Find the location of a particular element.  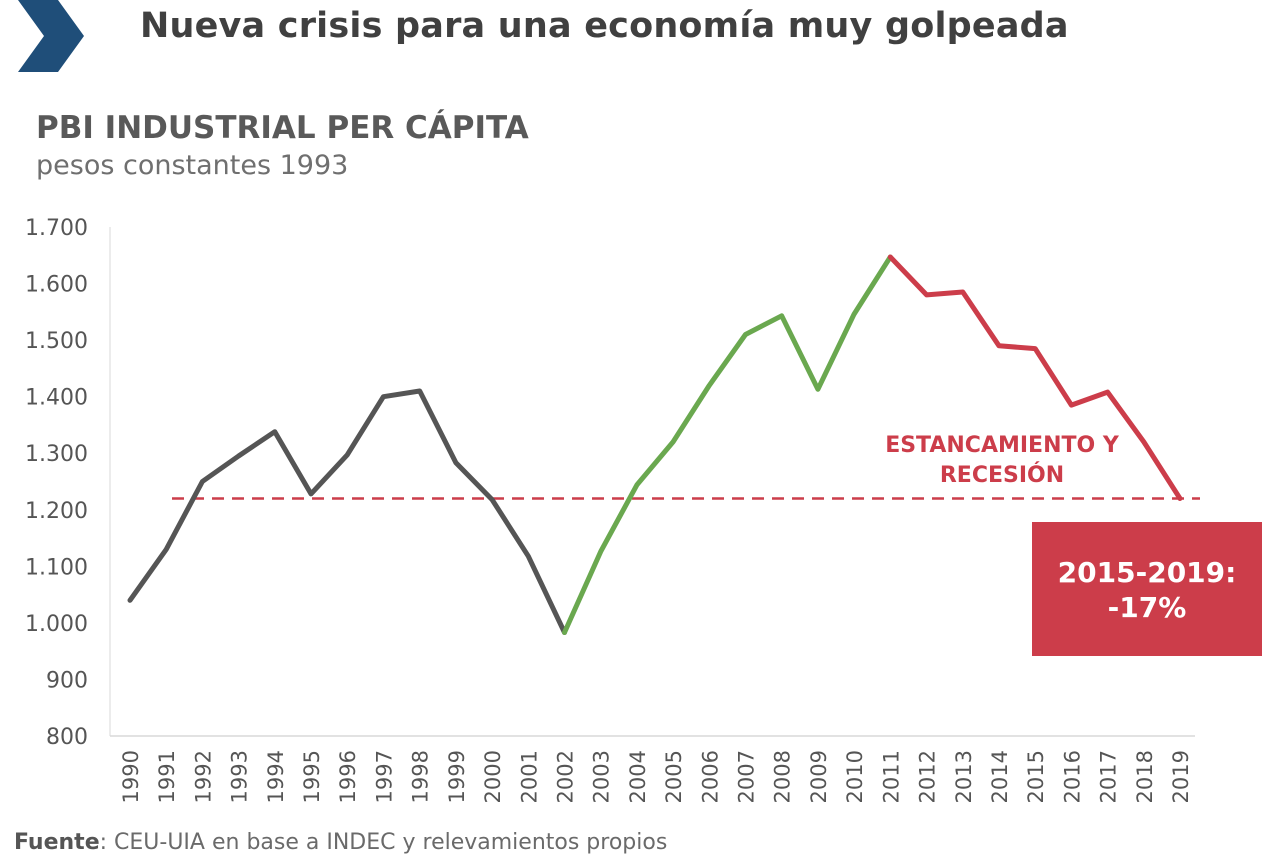

x-tick-label: 1991 is located at coordinates (167, 776).